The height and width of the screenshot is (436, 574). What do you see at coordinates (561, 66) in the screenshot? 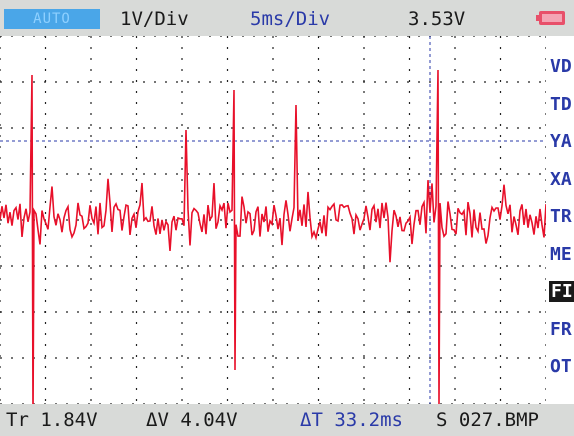
I see `menu-item-vd: VD` at bounding box center [561, 66].